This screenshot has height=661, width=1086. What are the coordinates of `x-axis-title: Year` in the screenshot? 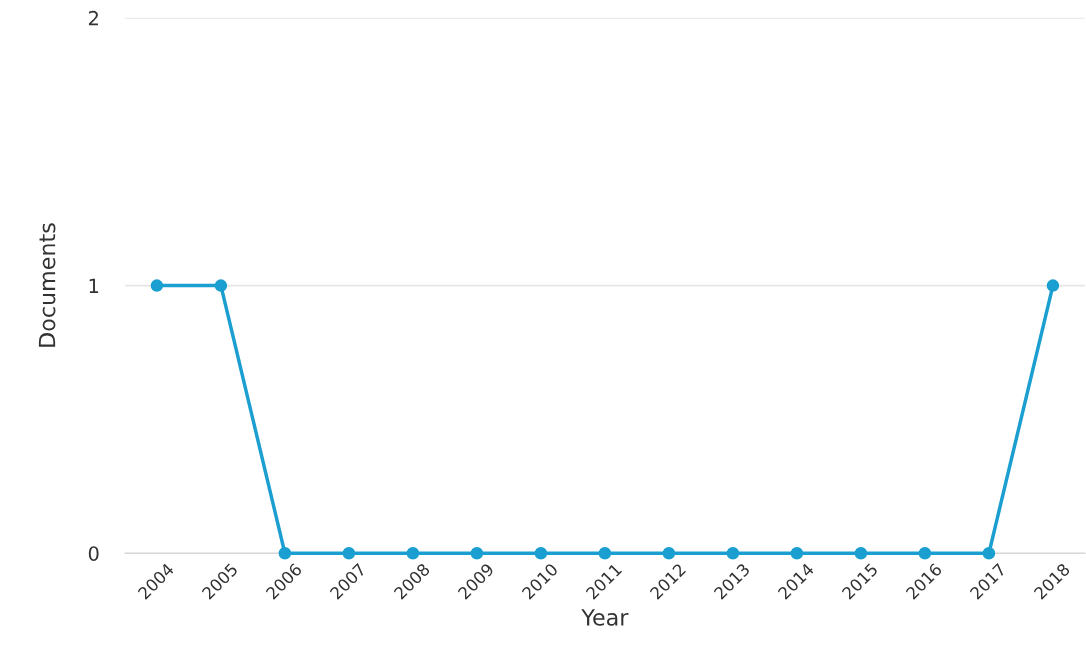 It's located at (605, 617).